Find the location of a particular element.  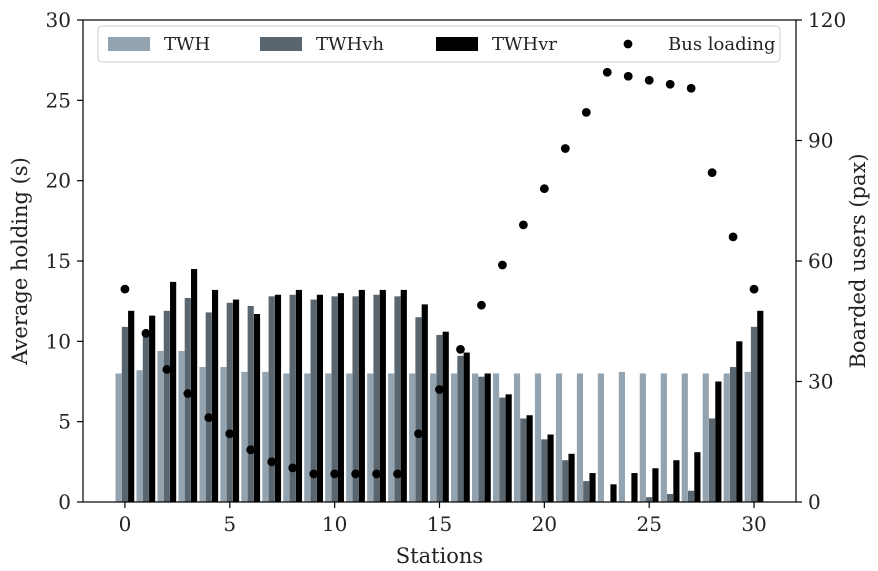

bottom-axis-ticks: 0 5 10 15 20 25 30 is located at coordinates (443, 519).